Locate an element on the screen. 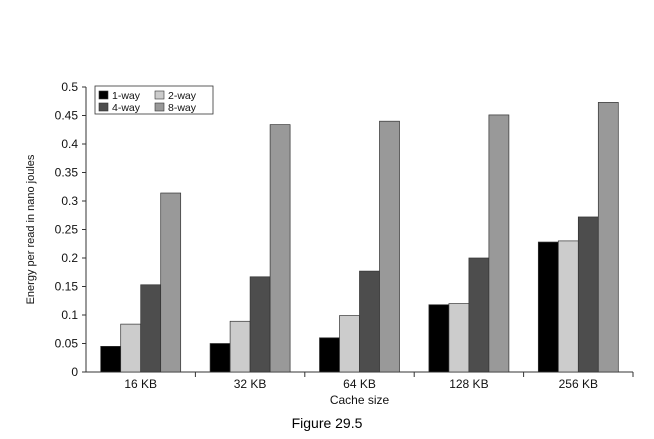 Image resolution: width=654 pixels, height=439 pixels. bar-1-way-32KB is located at coordinates (220, 358).